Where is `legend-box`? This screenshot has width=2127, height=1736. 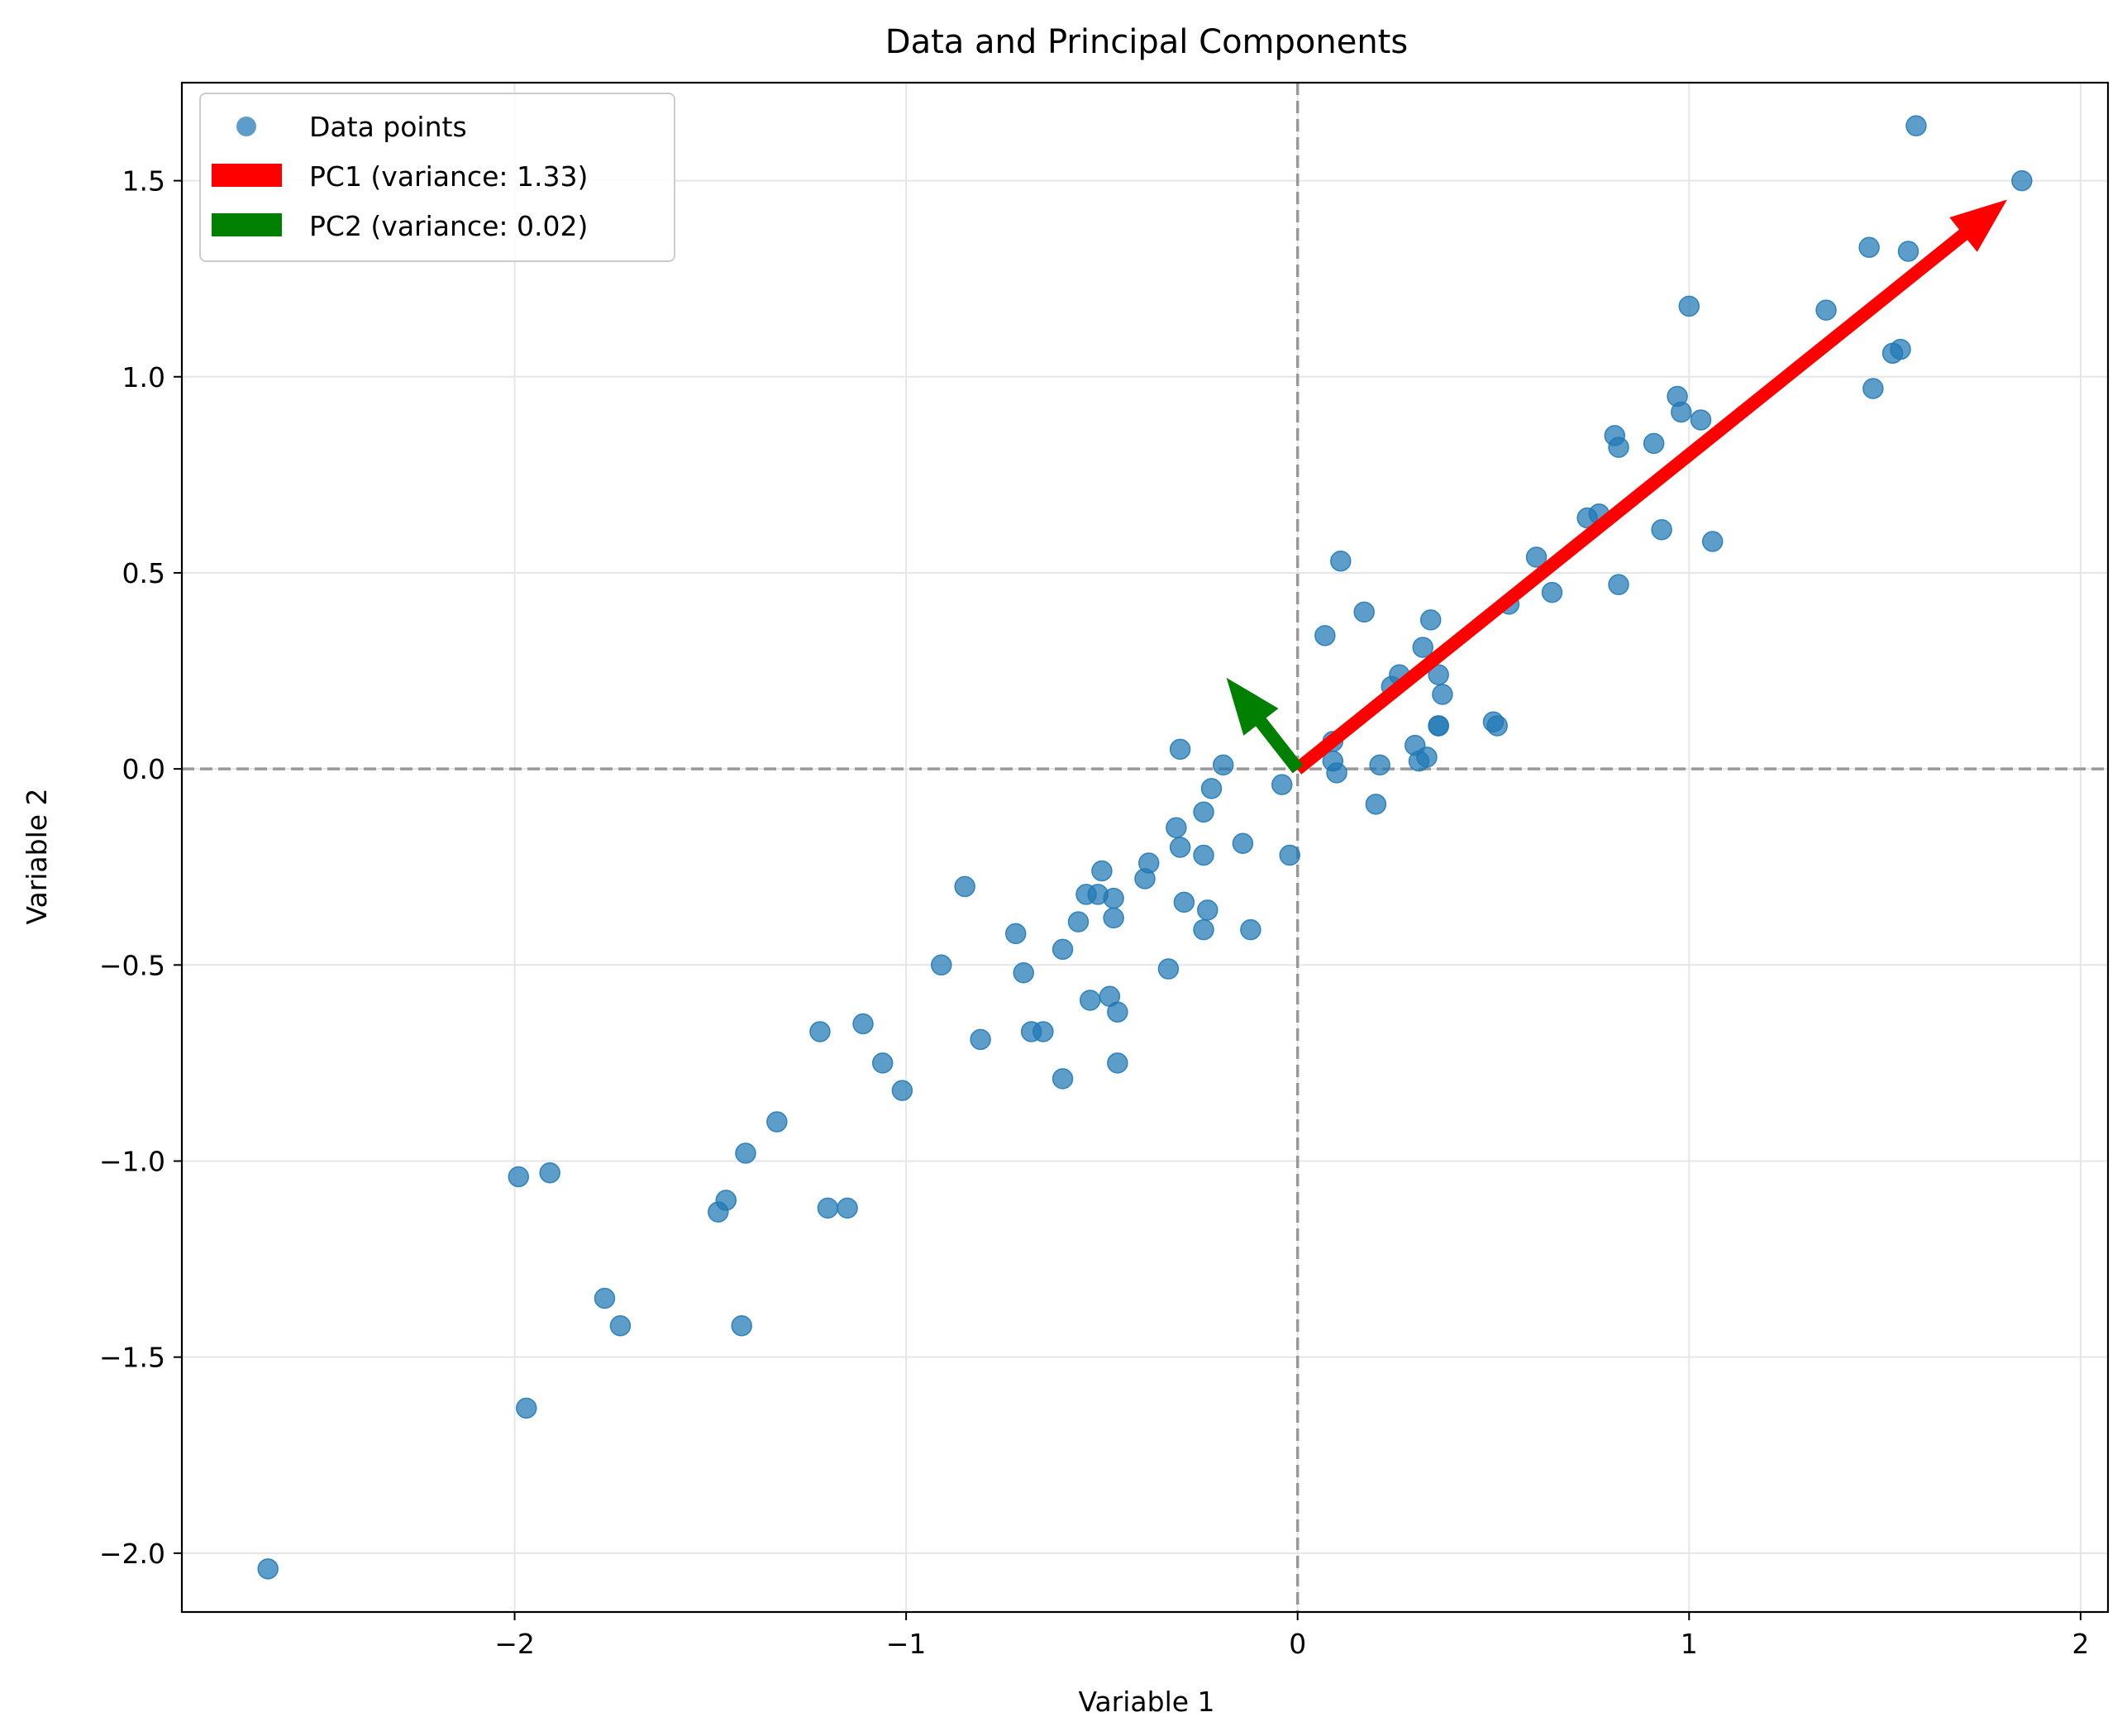
legend-box is located at coordinates (437, 177).